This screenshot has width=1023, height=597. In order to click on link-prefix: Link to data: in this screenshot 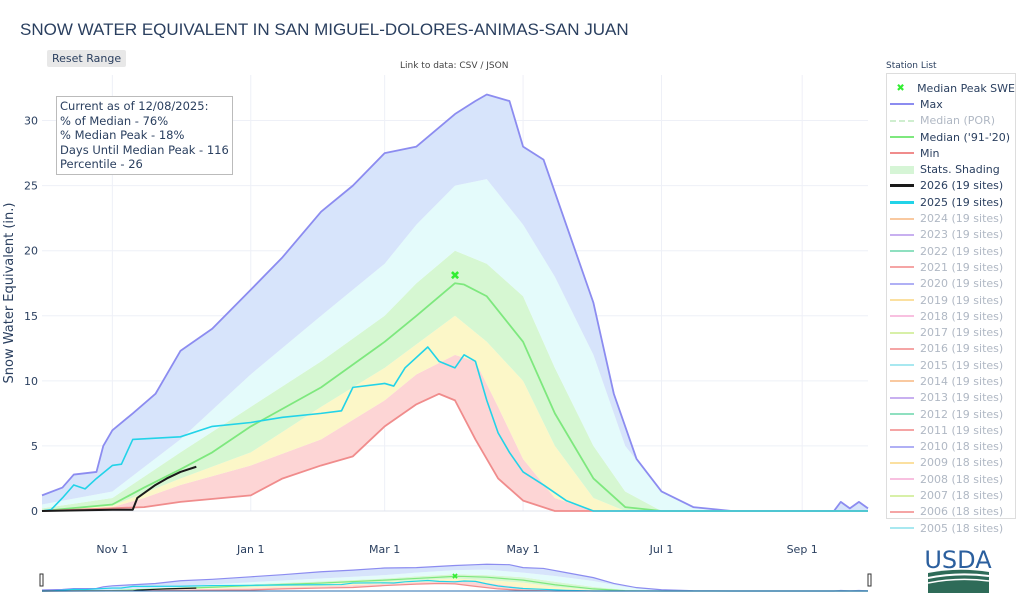, I will do `click(430, 66)`.